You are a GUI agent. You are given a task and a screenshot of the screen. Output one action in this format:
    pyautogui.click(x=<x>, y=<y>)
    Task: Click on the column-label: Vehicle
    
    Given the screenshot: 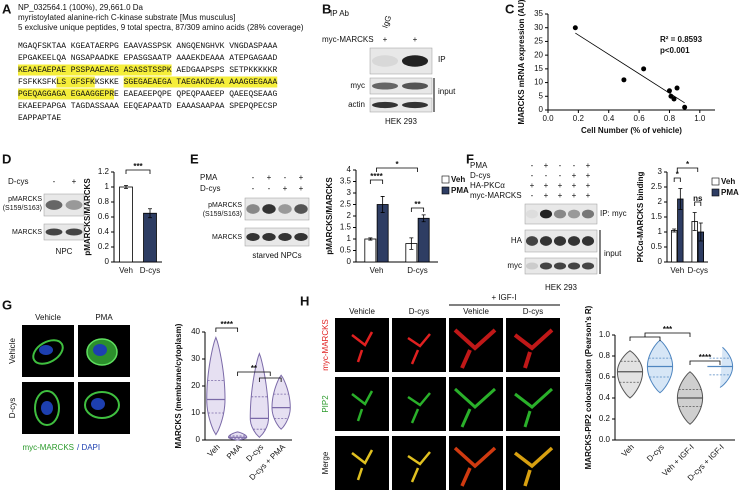 What is the action you would take?
    pyautogui.click(x=362, y=311)
    